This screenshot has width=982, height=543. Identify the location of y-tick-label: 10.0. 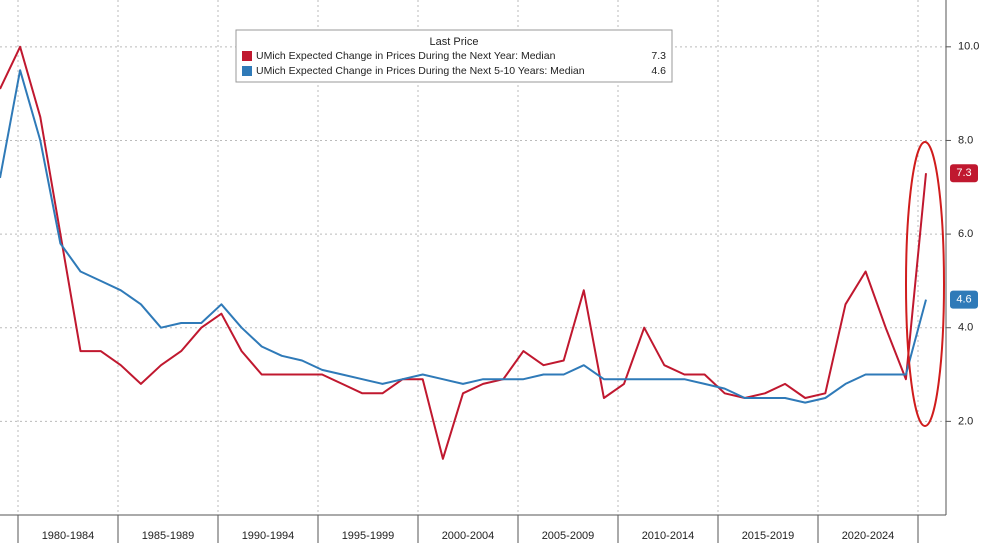
(968, 47).